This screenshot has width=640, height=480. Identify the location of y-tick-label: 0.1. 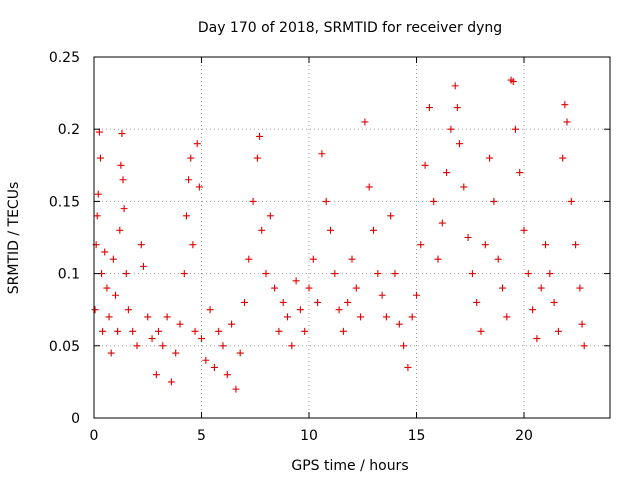
(69, 275).